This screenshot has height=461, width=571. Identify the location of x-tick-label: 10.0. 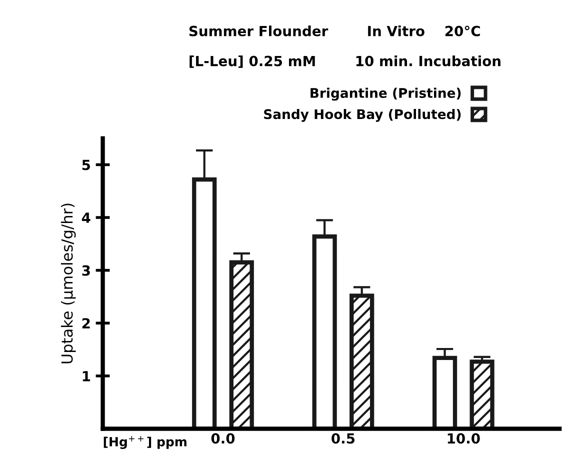
(464, 438).